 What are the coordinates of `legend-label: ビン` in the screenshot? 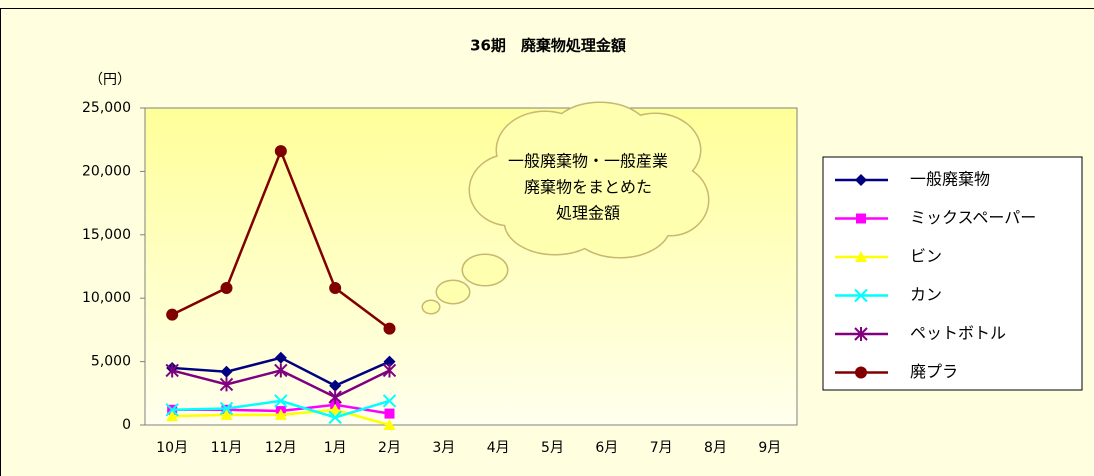 It's located at (926, 256).